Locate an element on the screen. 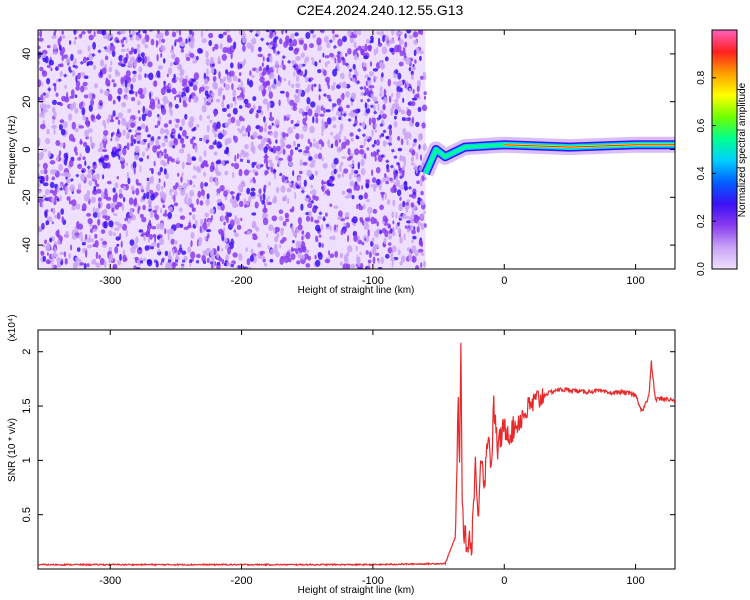 The height and width of the screenshot is (600, 750). y-tick-label: 0.5 is located at coordinates (27, 514).